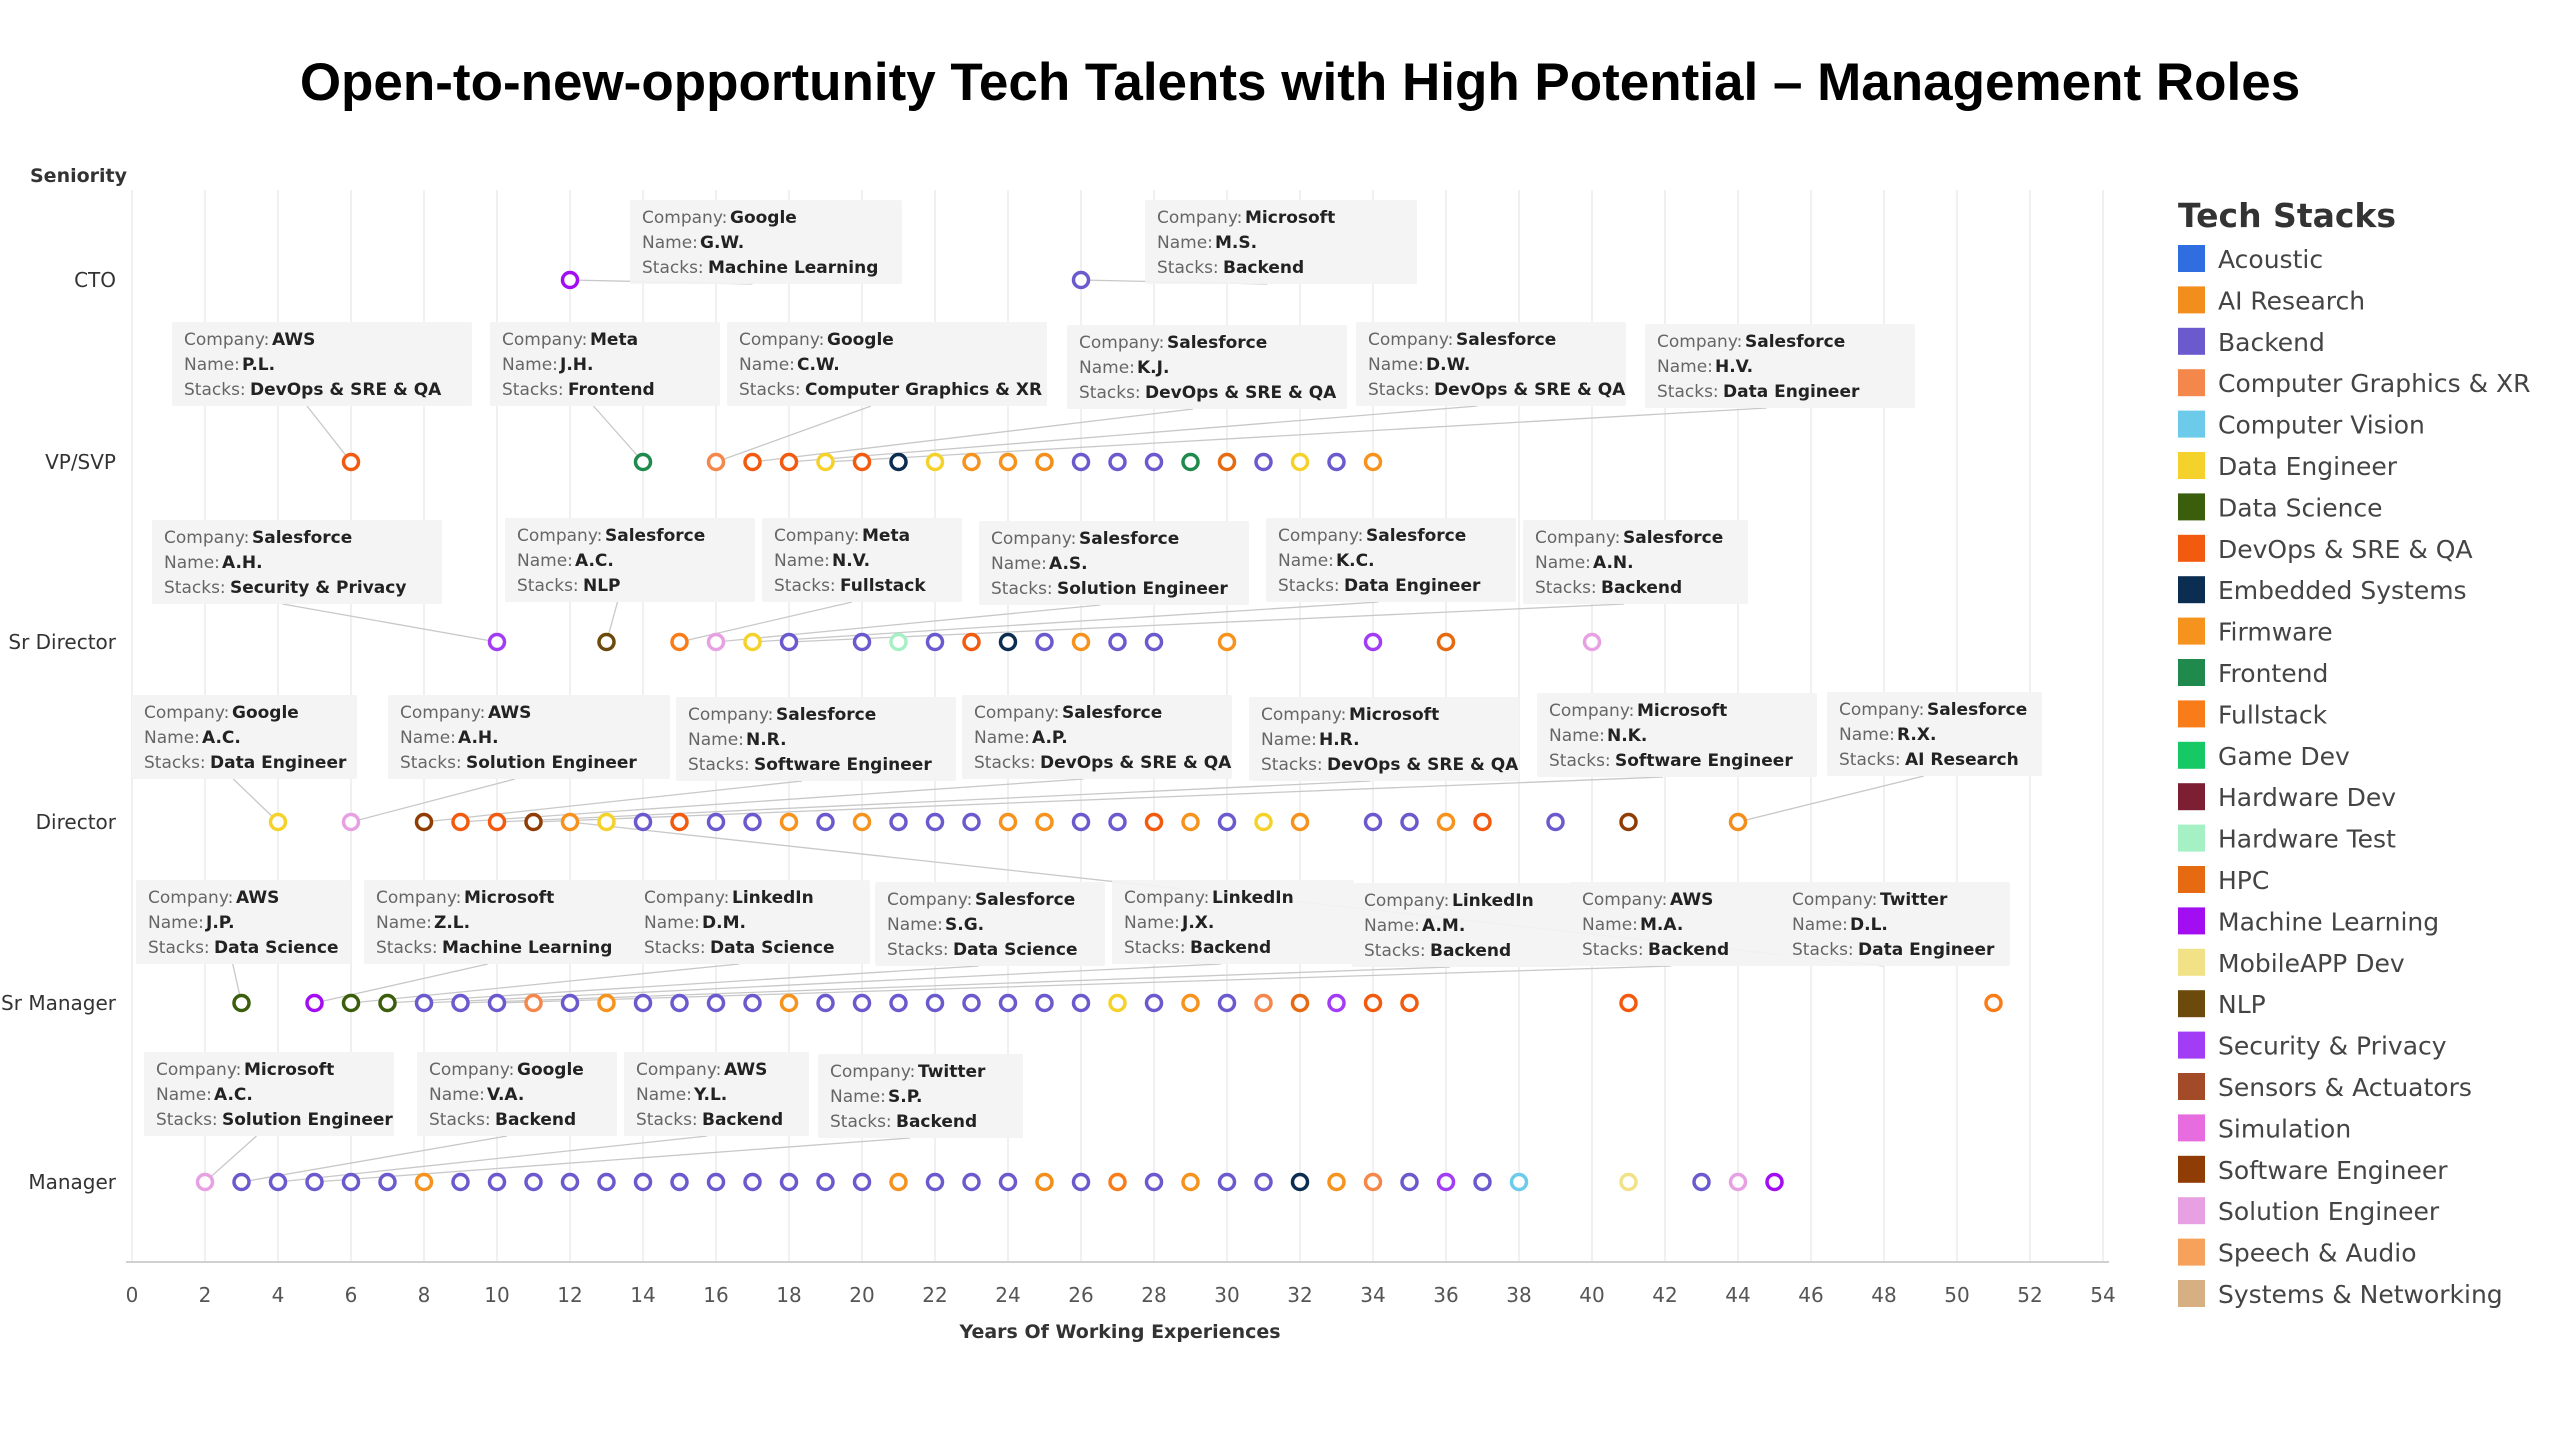  Describe the element at coordinates (1080, 1295) in the screenshot. I see `x-tick-label: 26` at that location.